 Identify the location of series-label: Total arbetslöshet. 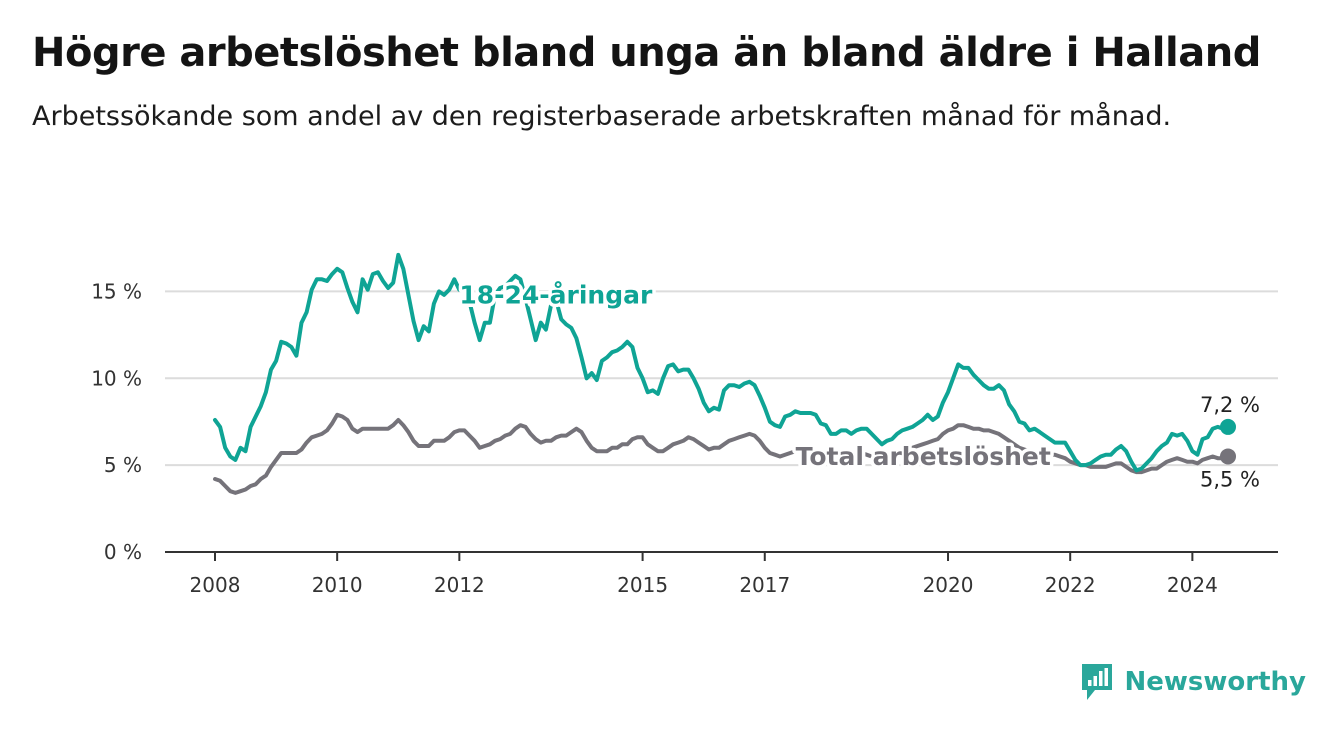
(923, 456).